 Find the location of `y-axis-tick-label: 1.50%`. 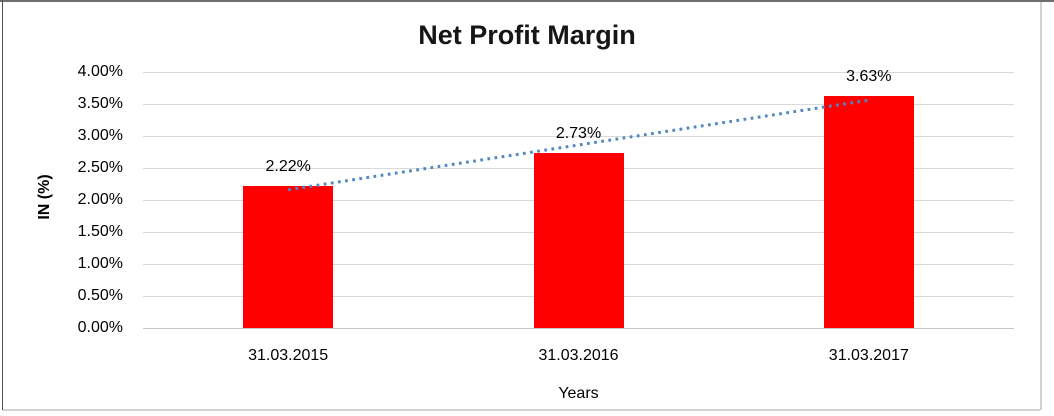

y-axis-tick-label: 1.50% is located at coordinates (100, 231).